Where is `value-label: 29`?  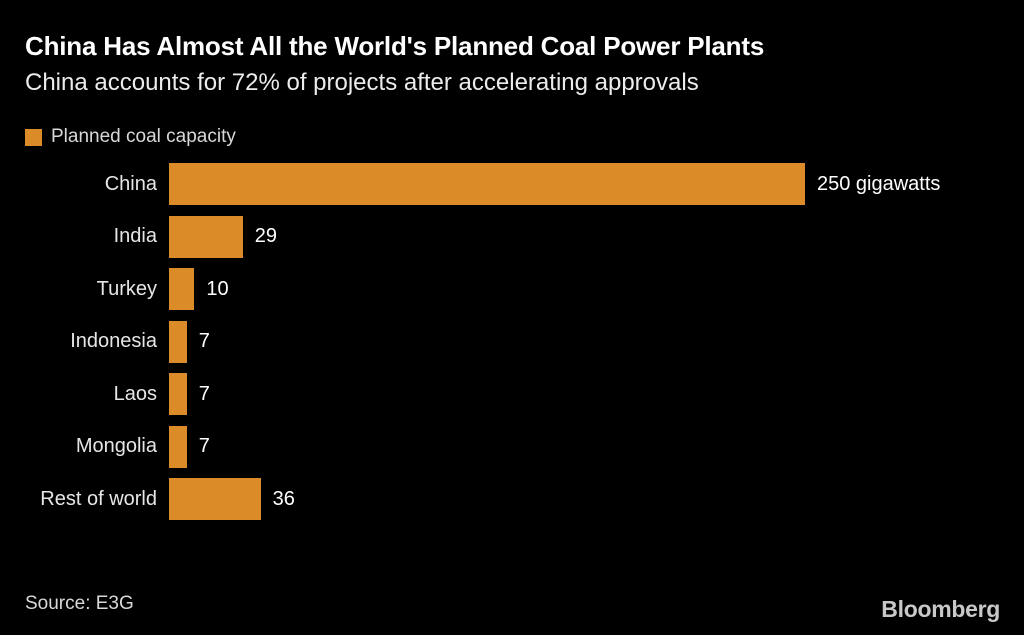 value-label: 29 is located at coordinates (266, 236).